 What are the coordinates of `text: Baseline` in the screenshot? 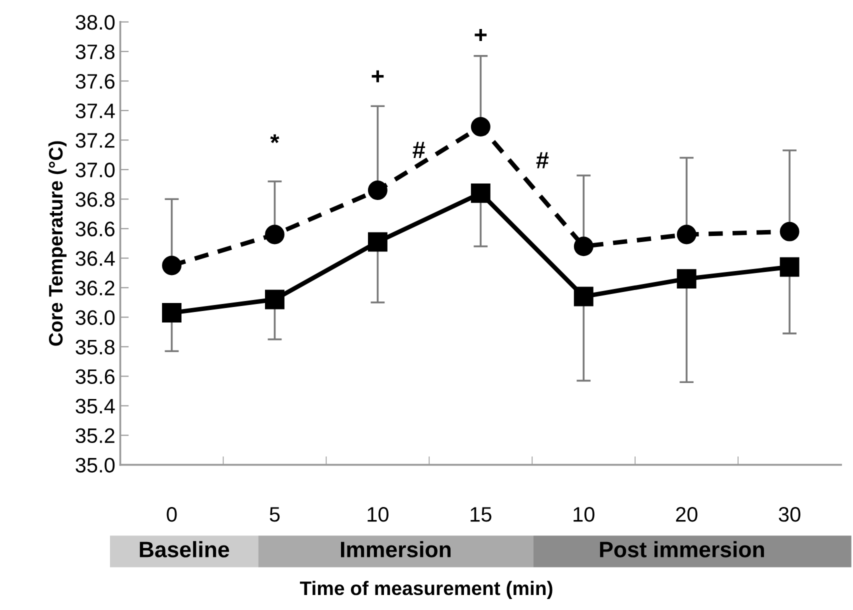 It's located at (185, 549).